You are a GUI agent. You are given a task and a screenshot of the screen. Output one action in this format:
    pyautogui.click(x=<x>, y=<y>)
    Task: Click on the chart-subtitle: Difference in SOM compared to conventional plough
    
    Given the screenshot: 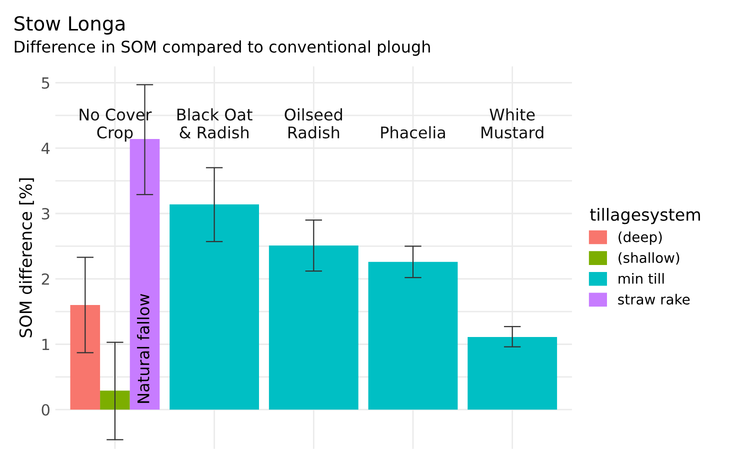 What is the action you would take?
    pyautogui.click(x=222, y=48)
    